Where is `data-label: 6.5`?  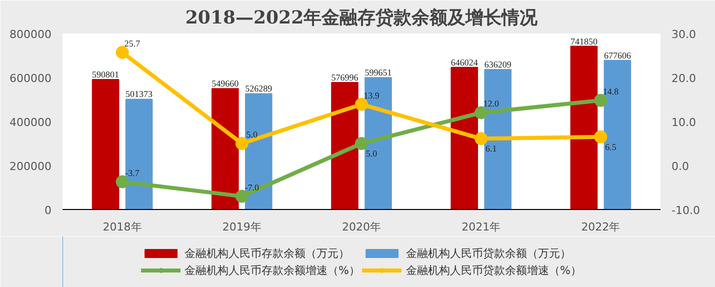 data-label: 6.5 is located at coordinates (611, 147).